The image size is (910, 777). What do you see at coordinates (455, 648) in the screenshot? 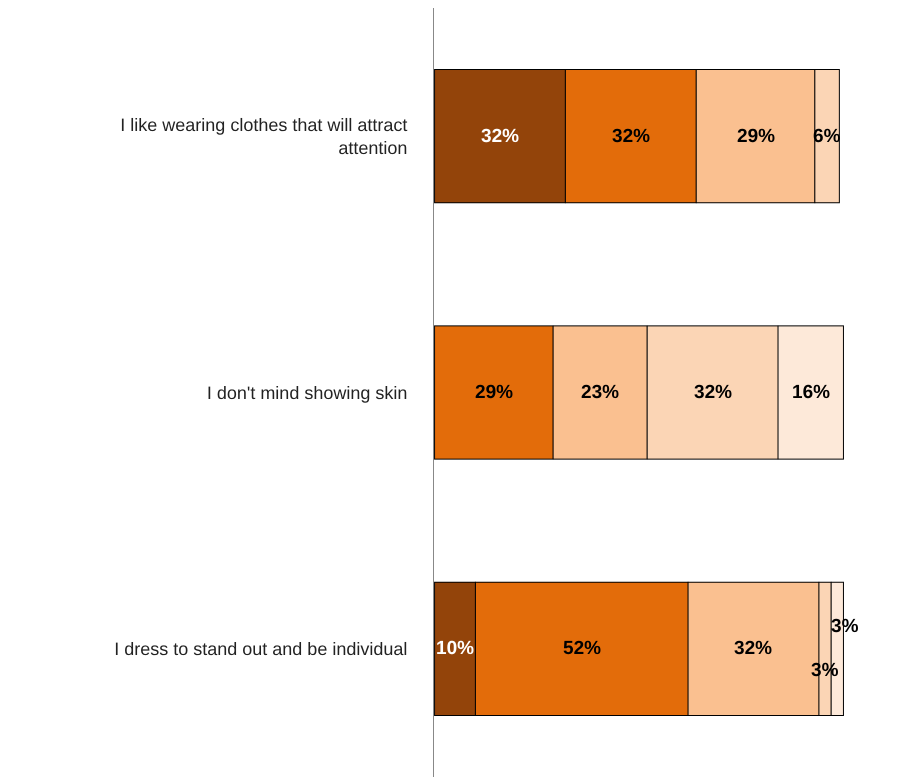
I see `data-label: 10%` at bounding box center [455, 648].